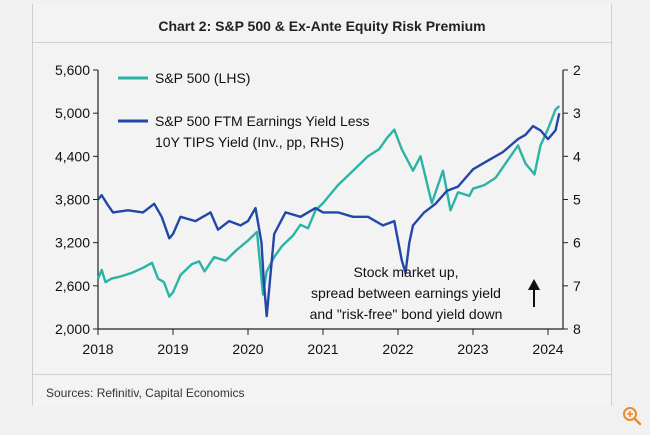 Image resolution: width=650 pixels, height=435 pixels. Describe the element at coordinates (72, 243) in the screenshot. I see `y-left-tick-label: 3,200` at that location.